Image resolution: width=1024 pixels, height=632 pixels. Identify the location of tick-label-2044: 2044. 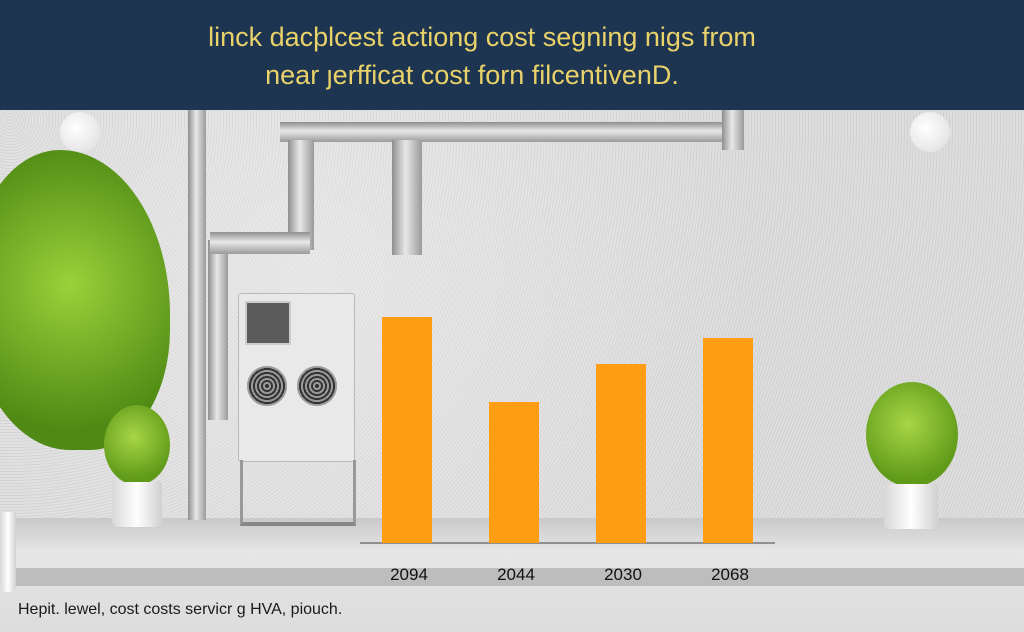
(516, 574).